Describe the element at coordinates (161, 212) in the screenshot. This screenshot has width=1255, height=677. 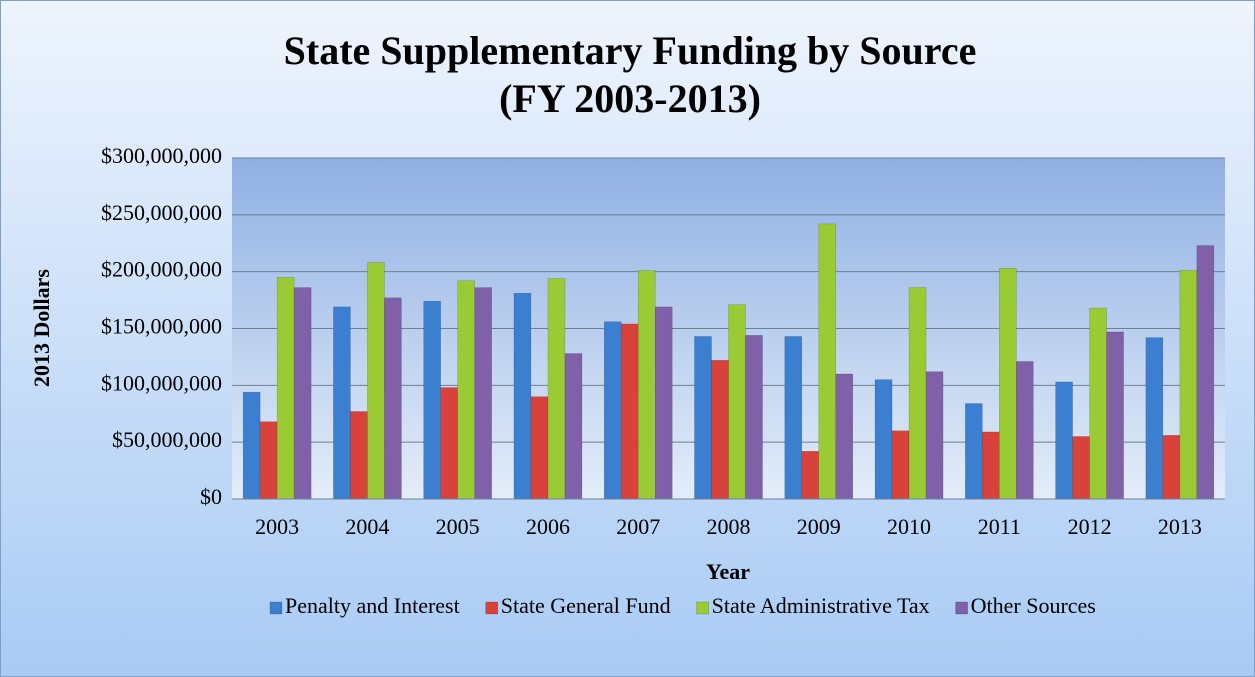
I see `y-tick-label: $250,000,000` at that location.